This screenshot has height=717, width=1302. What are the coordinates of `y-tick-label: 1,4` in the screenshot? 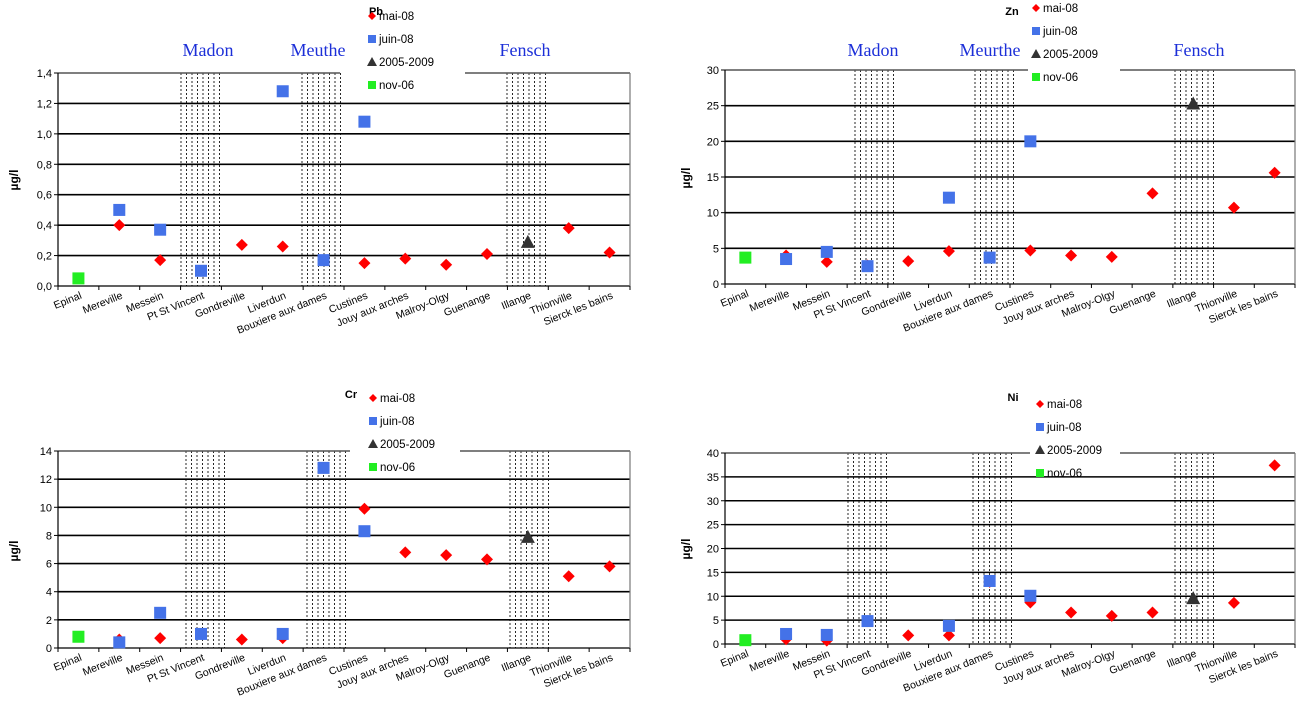 It's located at (44, 74).